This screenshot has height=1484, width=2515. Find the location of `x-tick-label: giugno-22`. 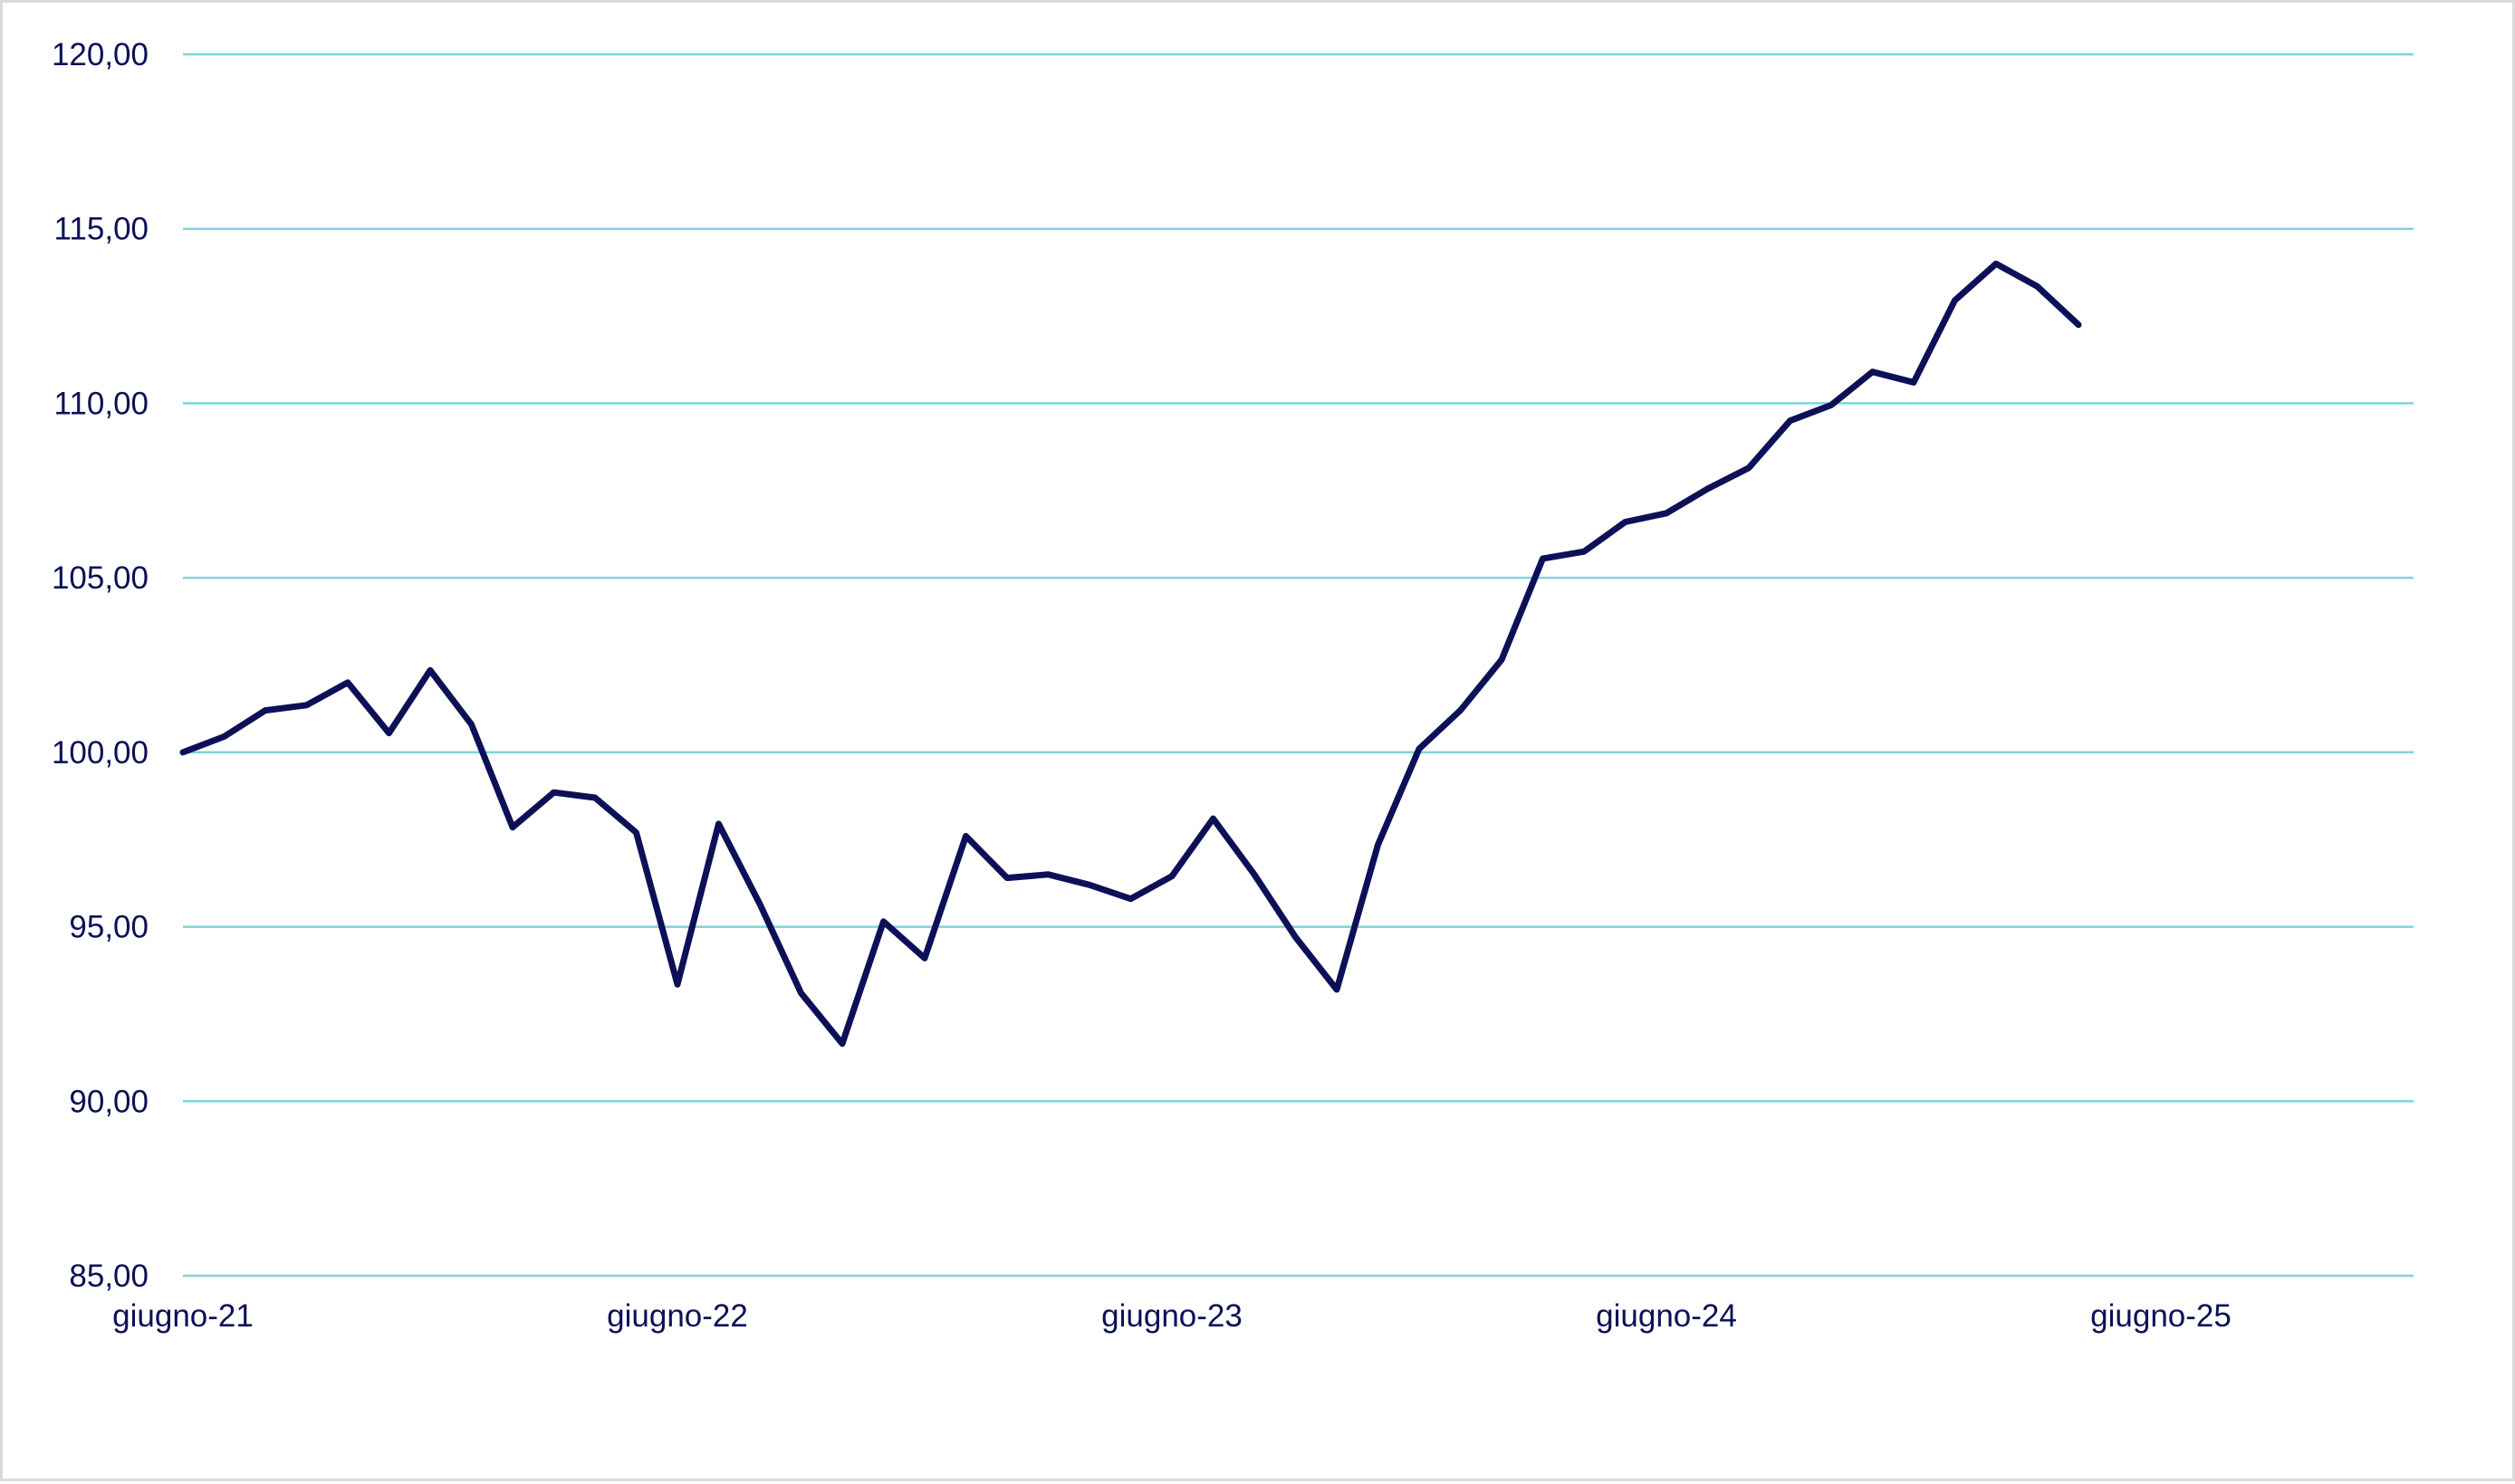

x-tick-label: giugno-22 is located at coordinates (677, 1316).